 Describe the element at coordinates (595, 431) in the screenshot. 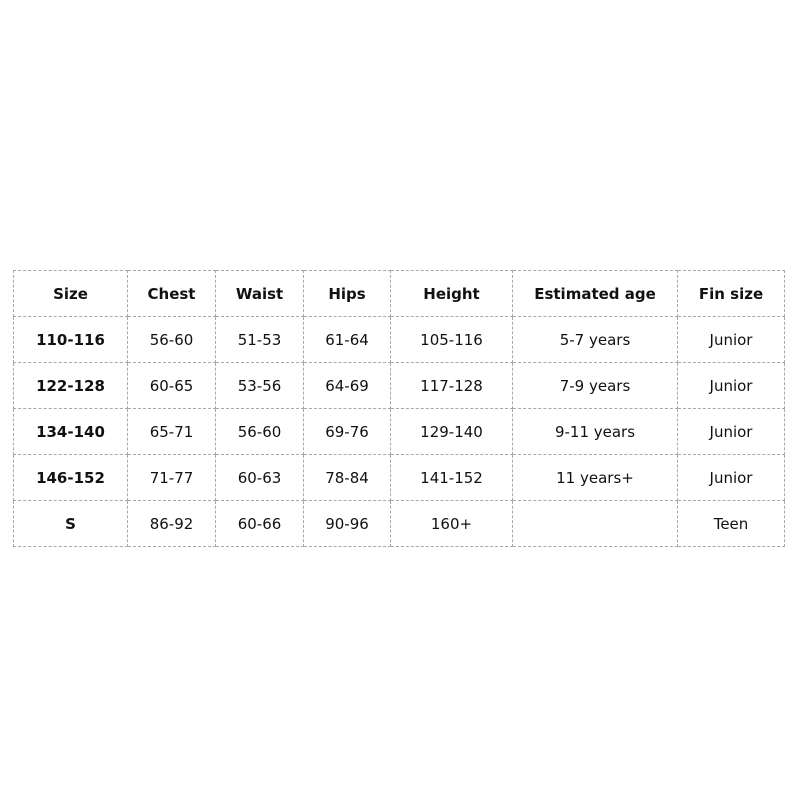

I see `table-cell: 9-11 years` at that location.